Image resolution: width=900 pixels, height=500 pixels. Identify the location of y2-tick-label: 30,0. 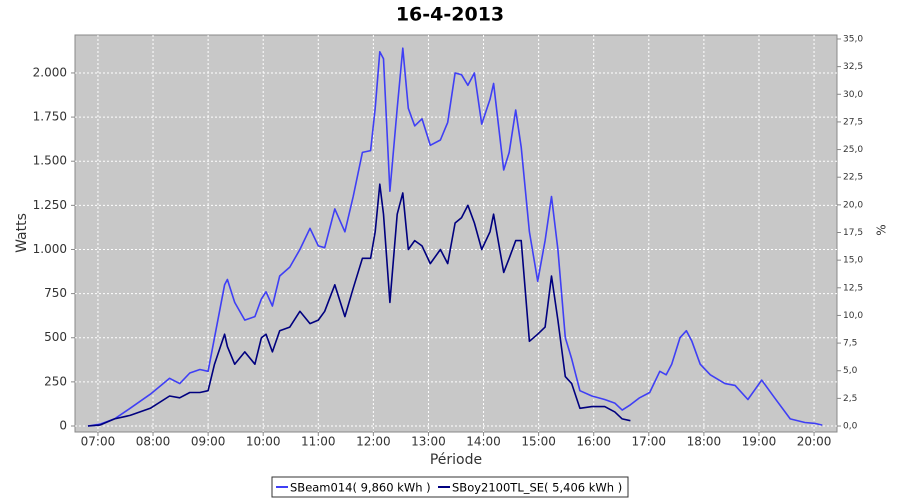
(853, 95).